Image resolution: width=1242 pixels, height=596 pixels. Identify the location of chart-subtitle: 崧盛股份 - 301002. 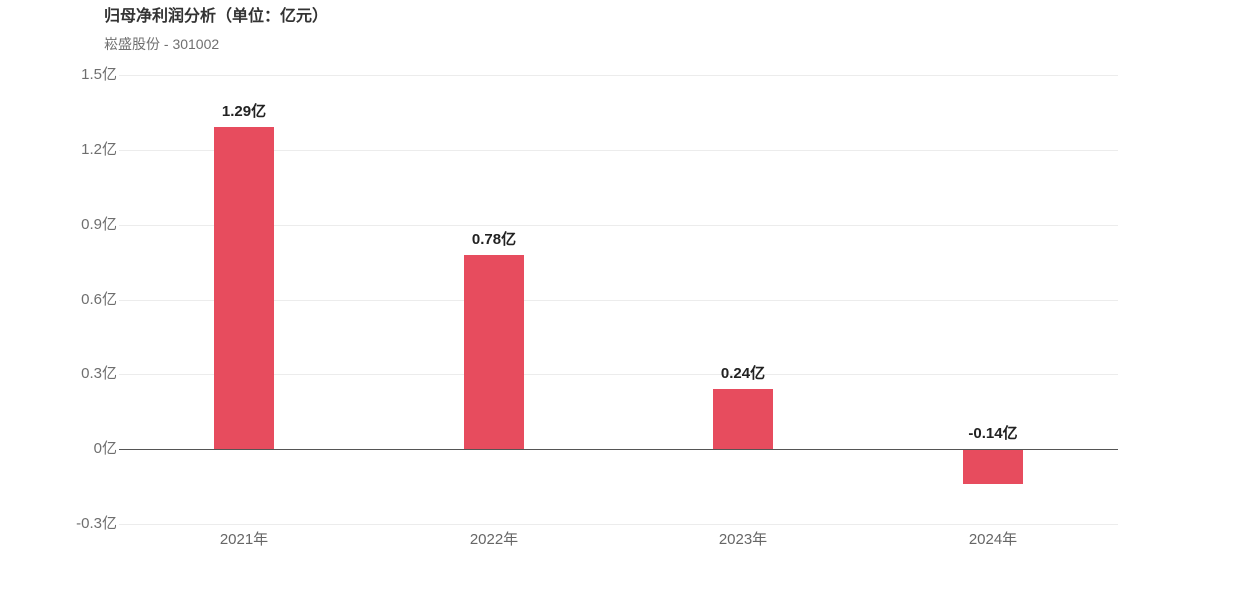
(162, 44).